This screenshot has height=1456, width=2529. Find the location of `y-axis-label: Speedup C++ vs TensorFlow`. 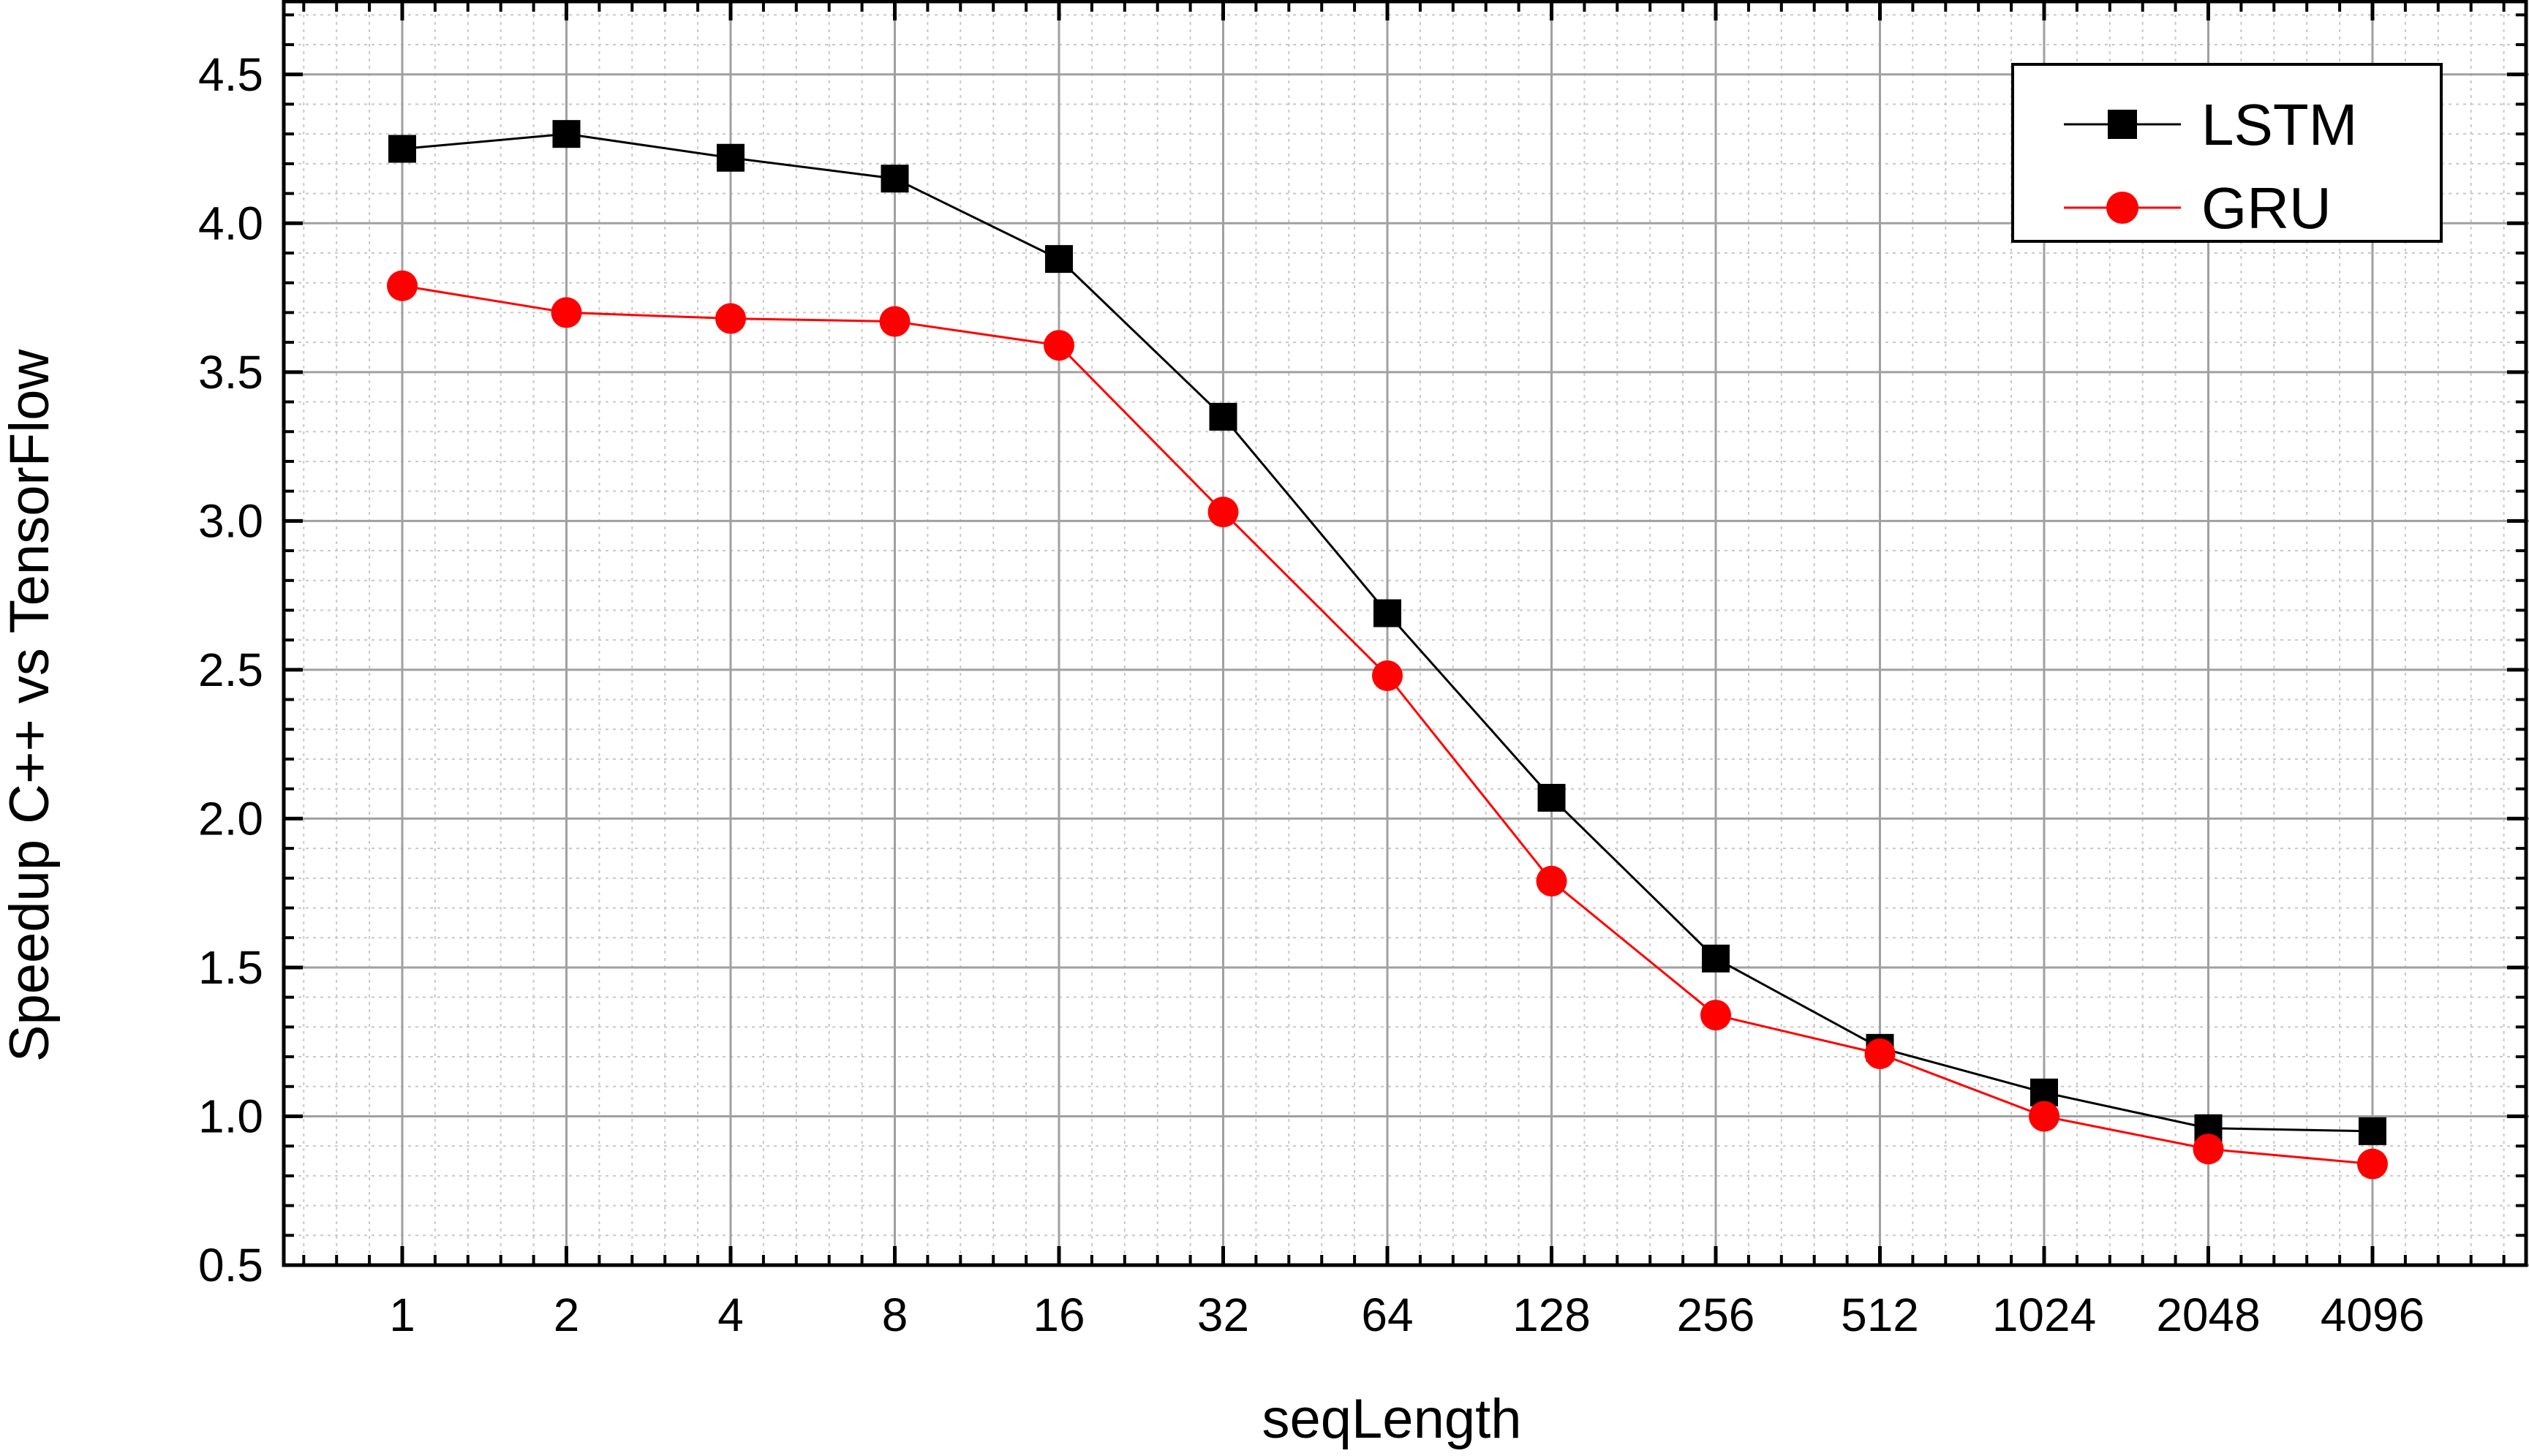

y-axis-label: Speedup C++ vs TensorFlow is located at coordinates (30, 706).